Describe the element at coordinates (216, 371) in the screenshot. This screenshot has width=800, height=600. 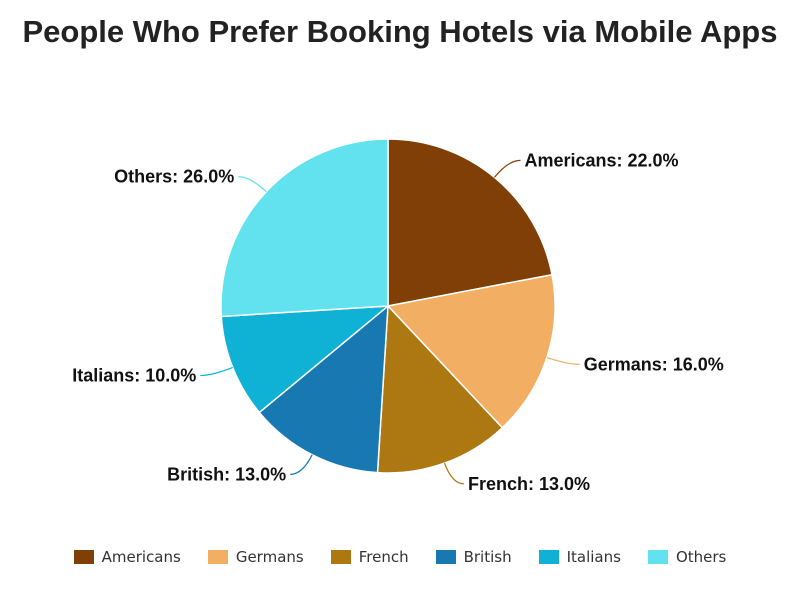
I see `connector-italians` at that location.